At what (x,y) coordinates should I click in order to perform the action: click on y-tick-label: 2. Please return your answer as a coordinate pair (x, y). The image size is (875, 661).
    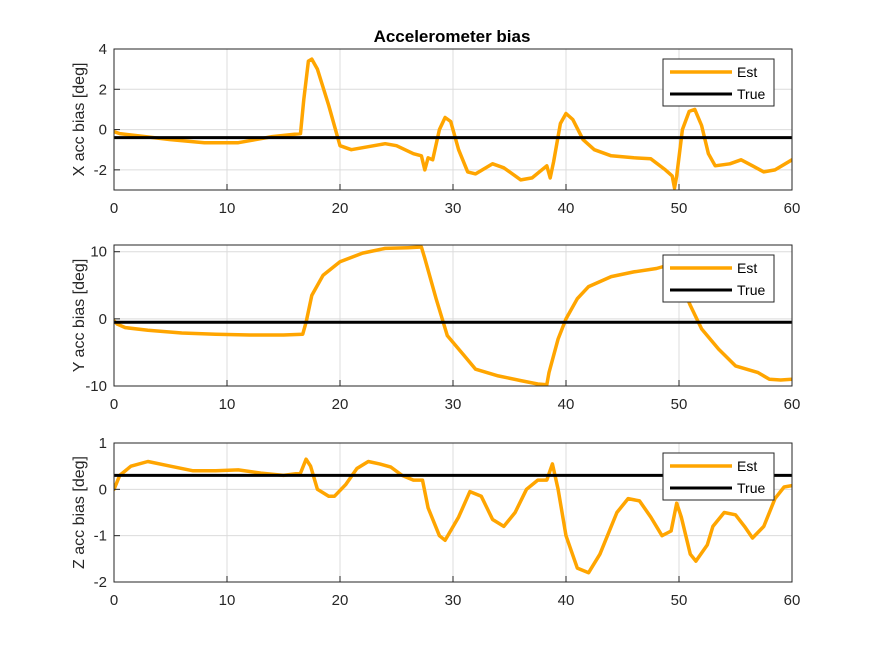
    Looking at the image, I should click on (103, 89).